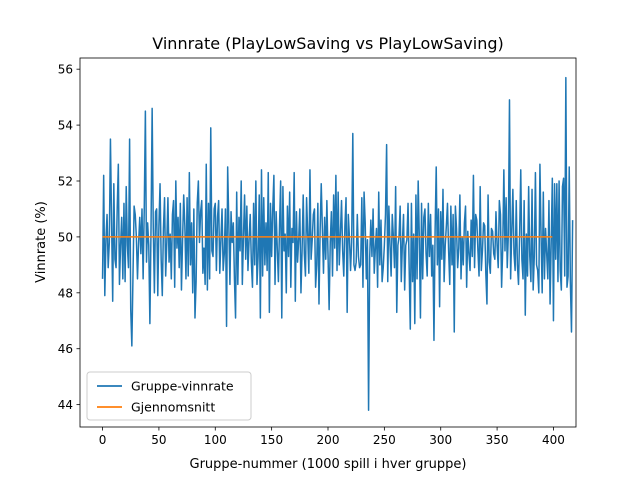  Describe the element at coordinates (65, 405) in the screenshot. I see `y-tick-label-44: 44` at that location.